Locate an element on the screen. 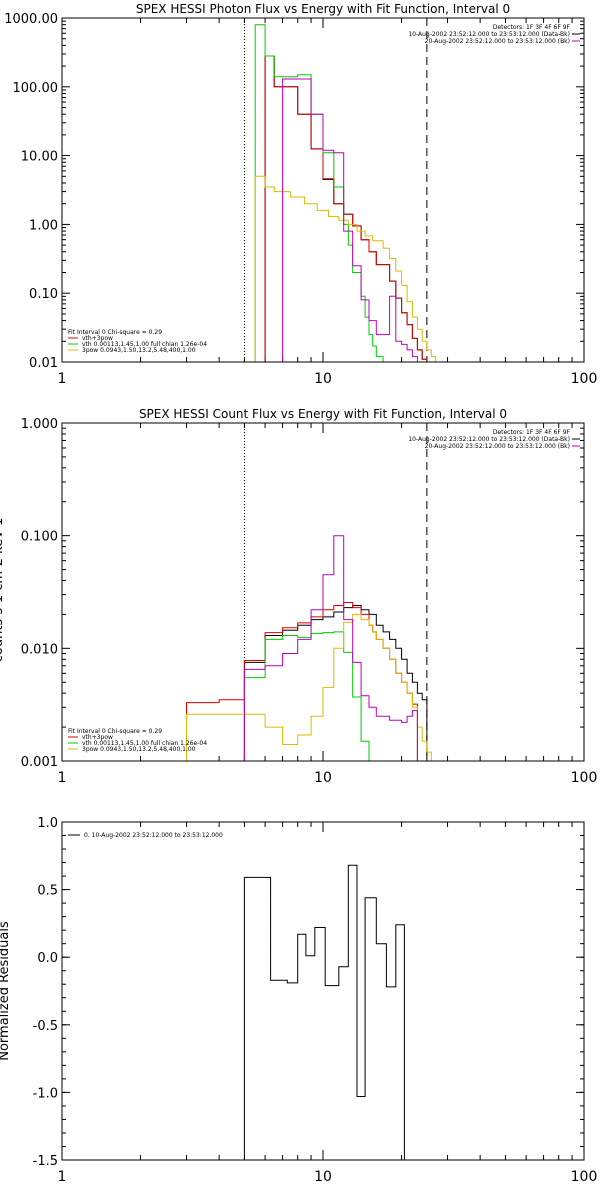  y-tick-label: 0.001 is located at coordinates (39, 762).